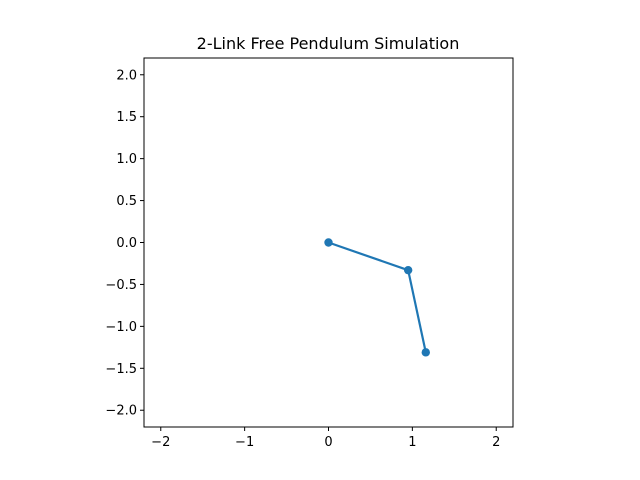 The image size is (640, 480). Describe the element at coordinates (328, 43) in the screenshot. I see `chart-title: 2-Link Free Pendulum Simulation` at that location.